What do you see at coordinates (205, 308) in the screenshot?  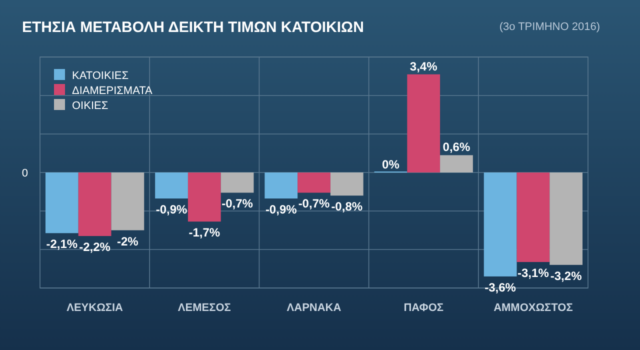 I see `x-tick-label: ΛΕΜΕΣΟΣ` at bounding box center [205, 308].